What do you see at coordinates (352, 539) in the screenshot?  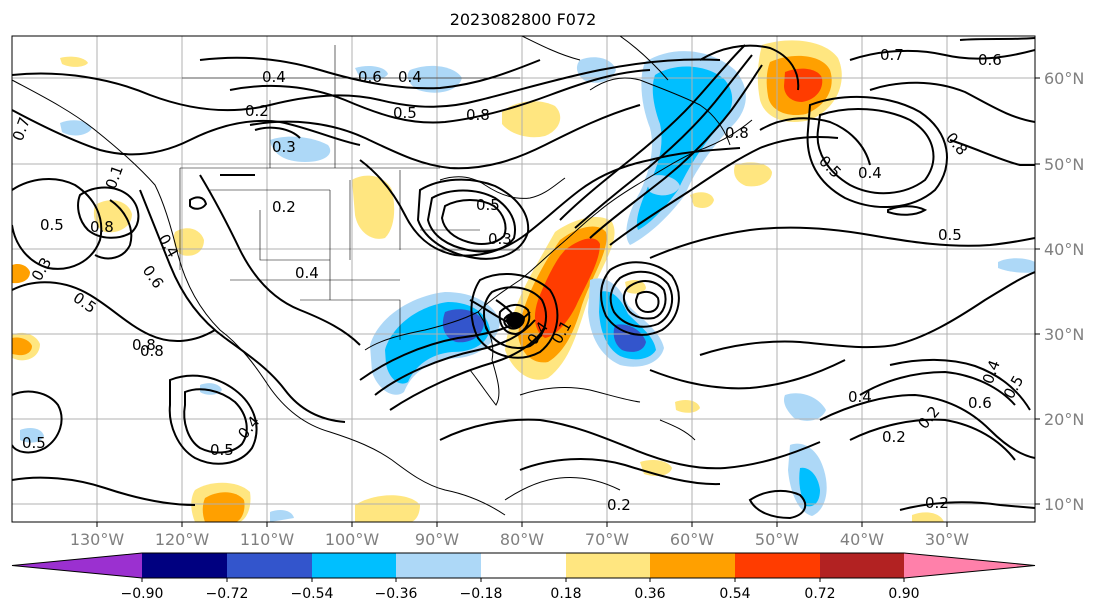 I see `lon-label: 100°W` at bounding box center [352, 539].